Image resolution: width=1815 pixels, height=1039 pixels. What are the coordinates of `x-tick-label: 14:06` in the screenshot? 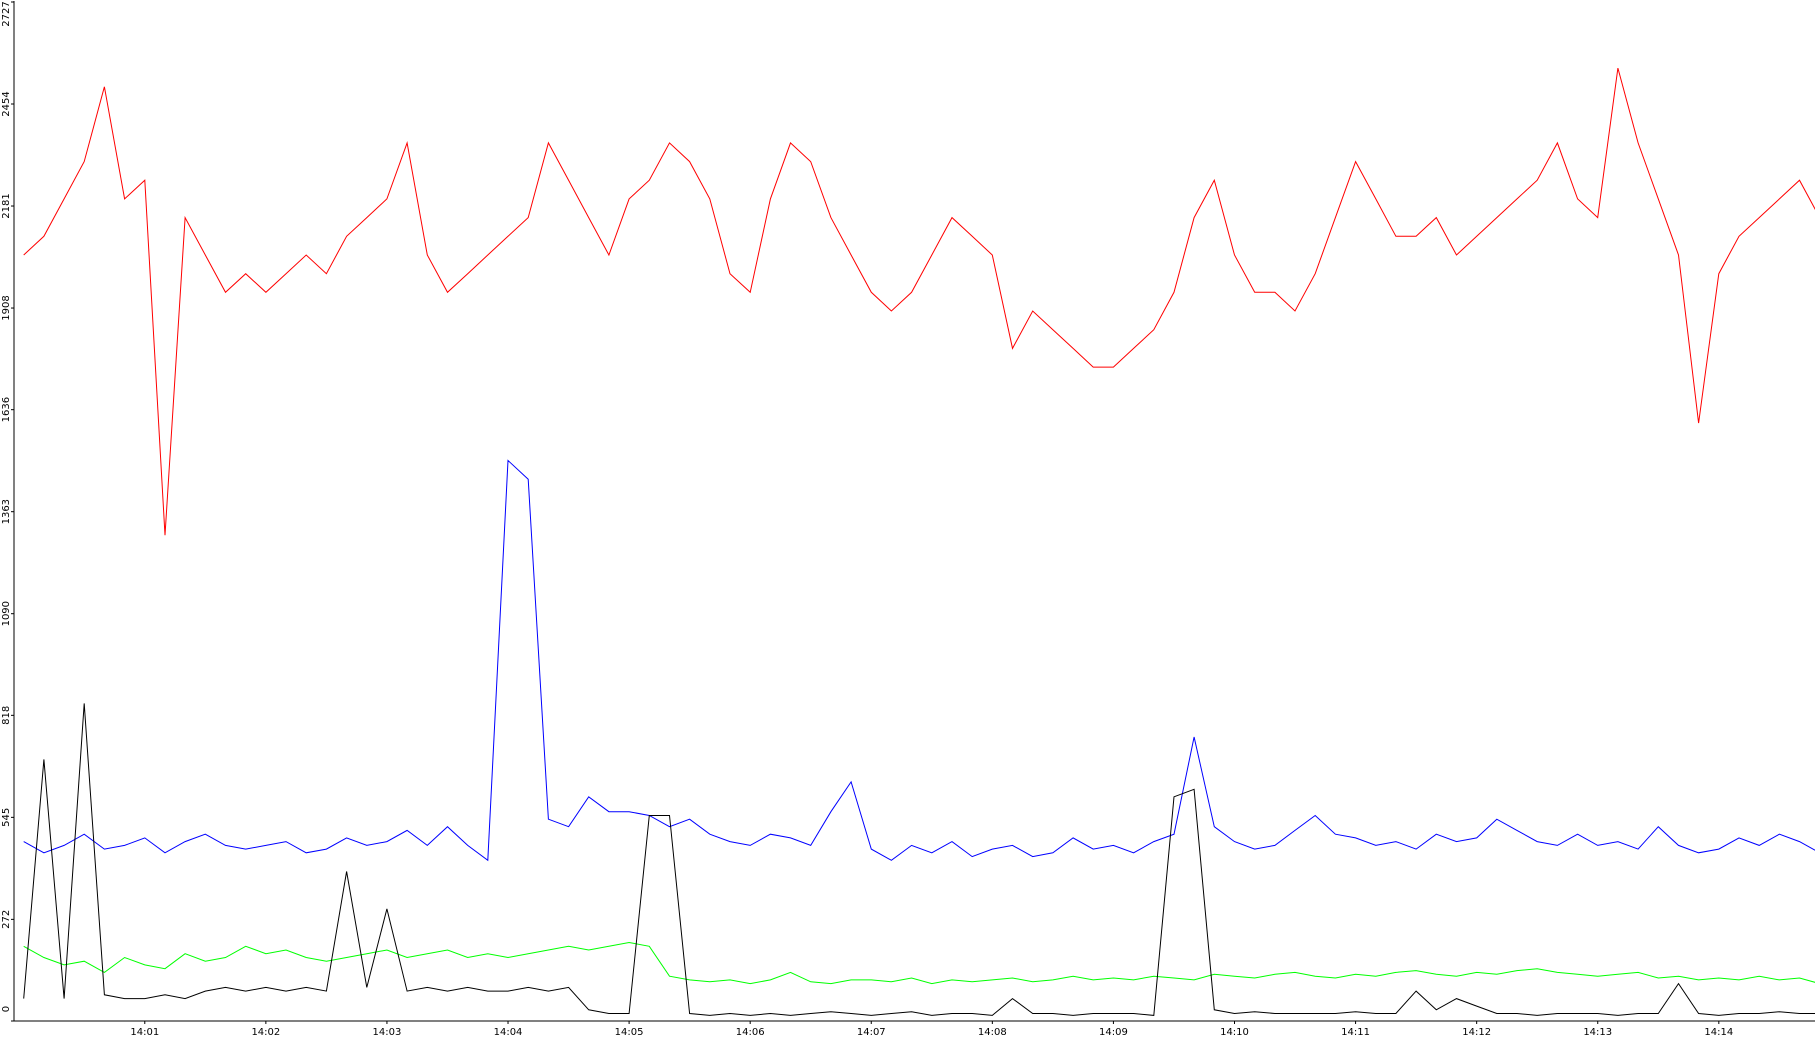 It's located at (750, 1032).